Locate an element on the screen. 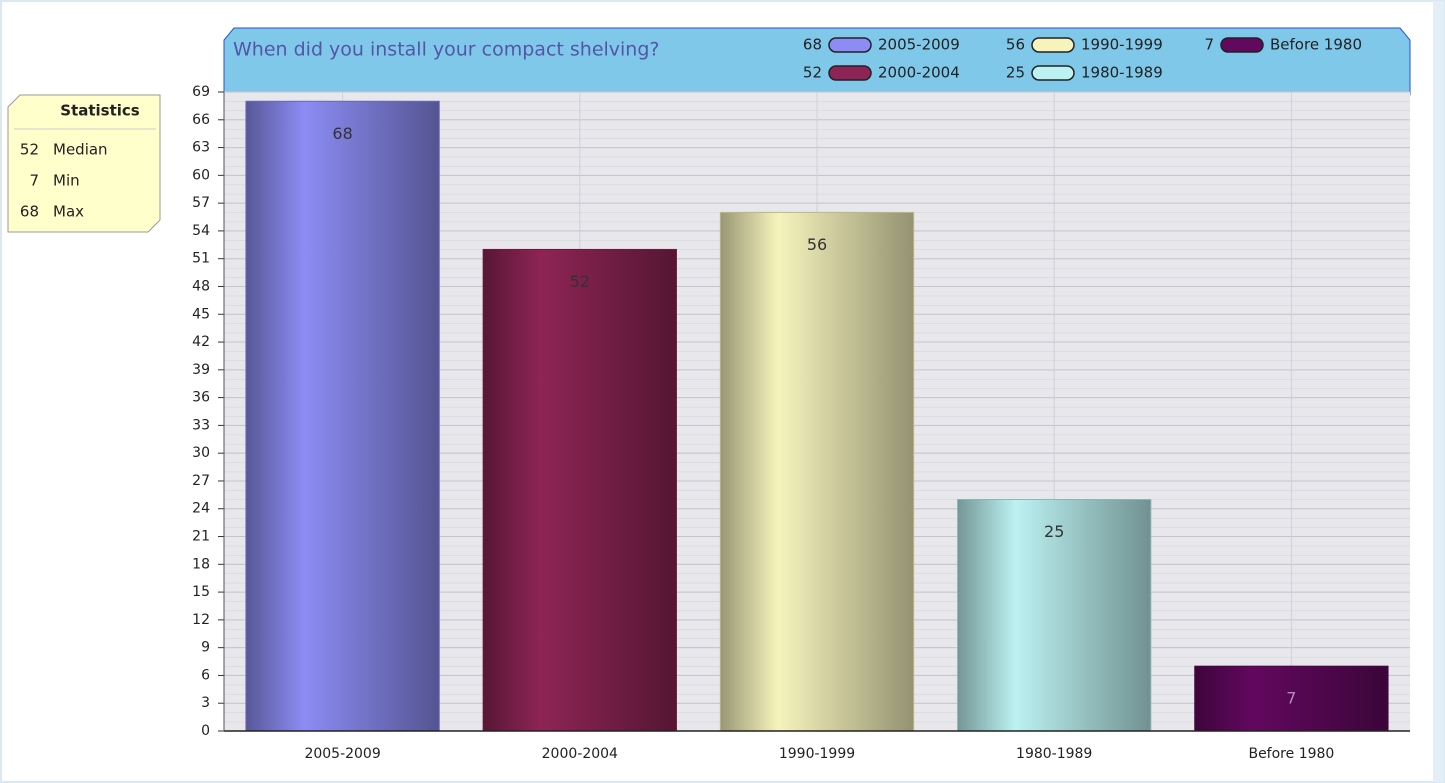 The height and width of the screenshot is (783, 1445). statistic-label: Min is located at coordinates (66, 181).